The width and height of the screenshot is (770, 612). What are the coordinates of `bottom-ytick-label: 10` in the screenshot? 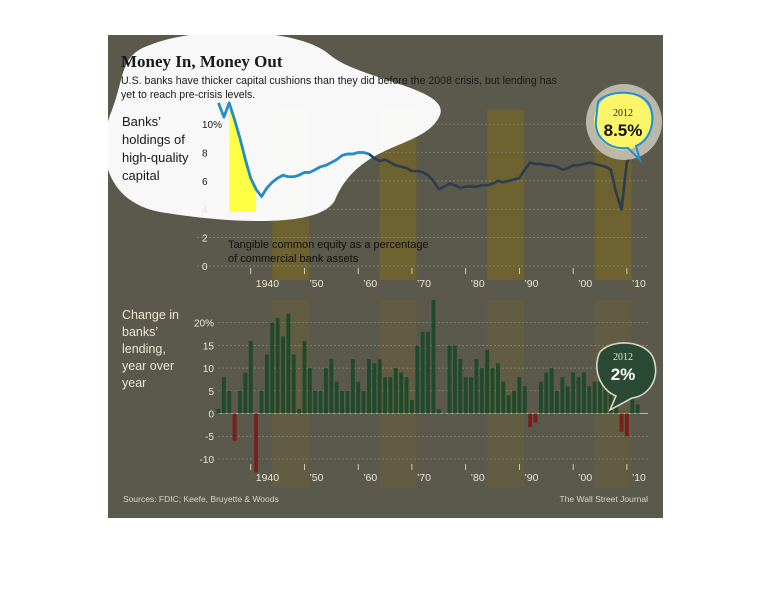 It's located at (209, 369).